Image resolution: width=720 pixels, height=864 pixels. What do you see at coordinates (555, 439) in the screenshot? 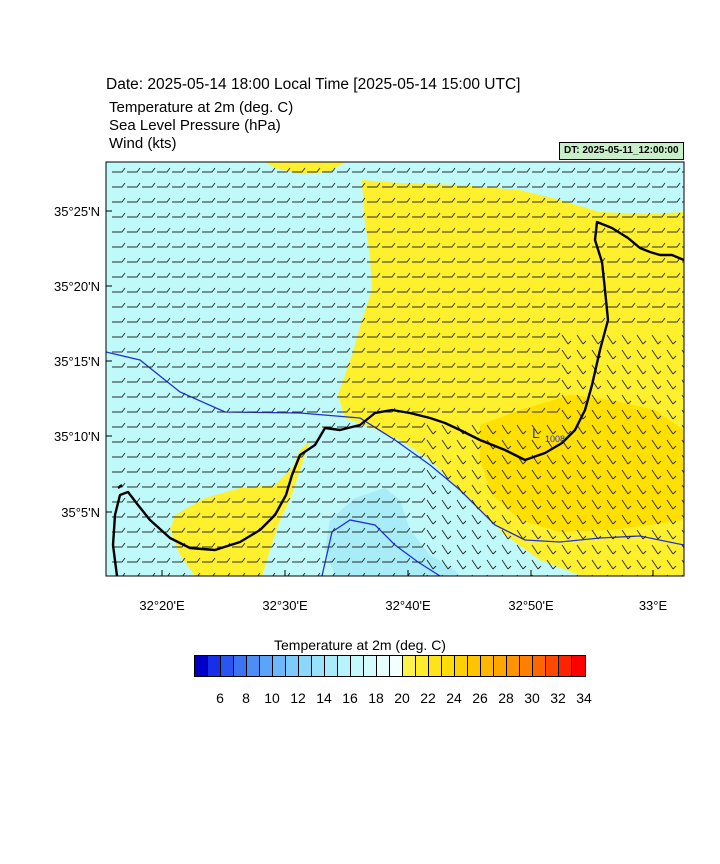
I see `pressure-low-value: 1008` at bounding box center [555, 439].